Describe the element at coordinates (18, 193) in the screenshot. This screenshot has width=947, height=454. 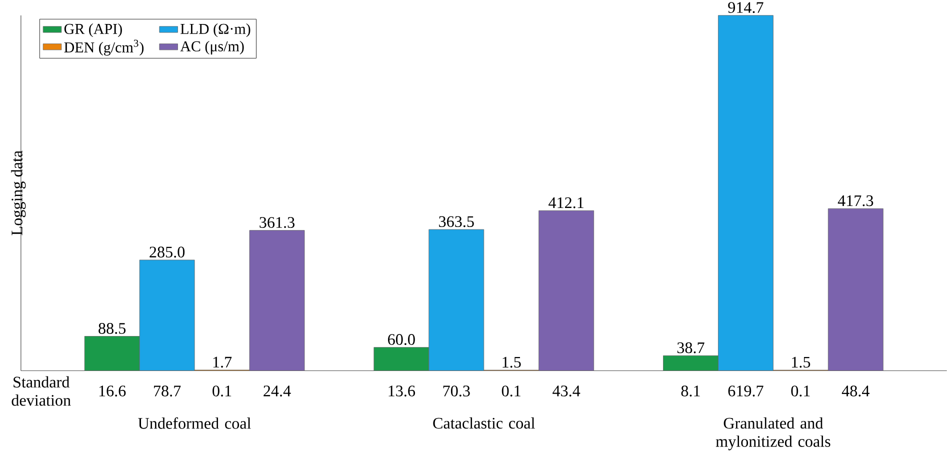
I see `y-axis-title: Logging data` at that location.